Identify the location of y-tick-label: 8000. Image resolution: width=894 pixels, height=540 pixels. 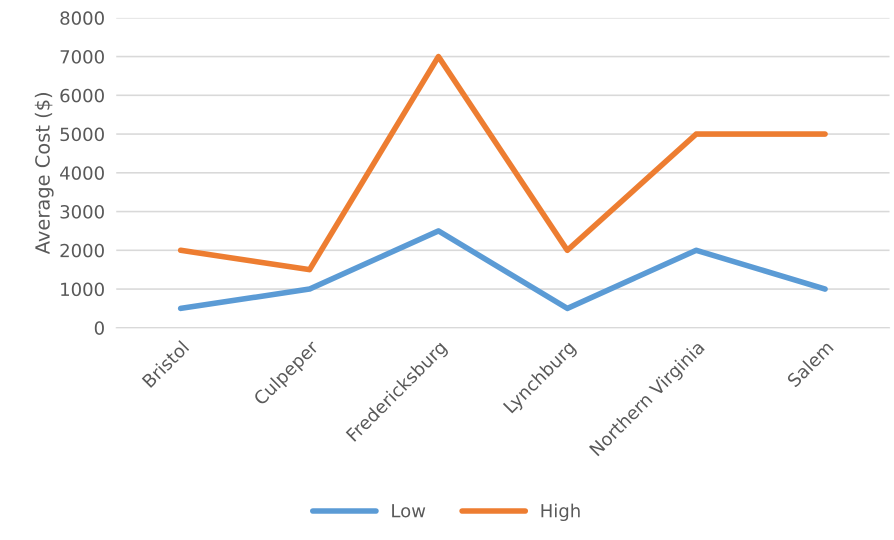
(82, 18).